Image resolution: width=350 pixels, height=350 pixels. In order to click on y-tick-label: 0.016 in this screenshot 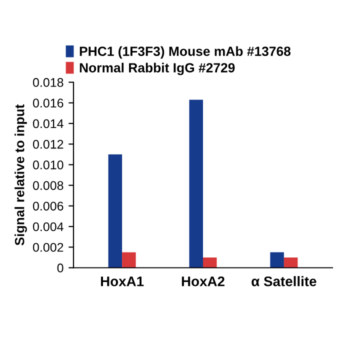, I will do `click(48, 103)`.